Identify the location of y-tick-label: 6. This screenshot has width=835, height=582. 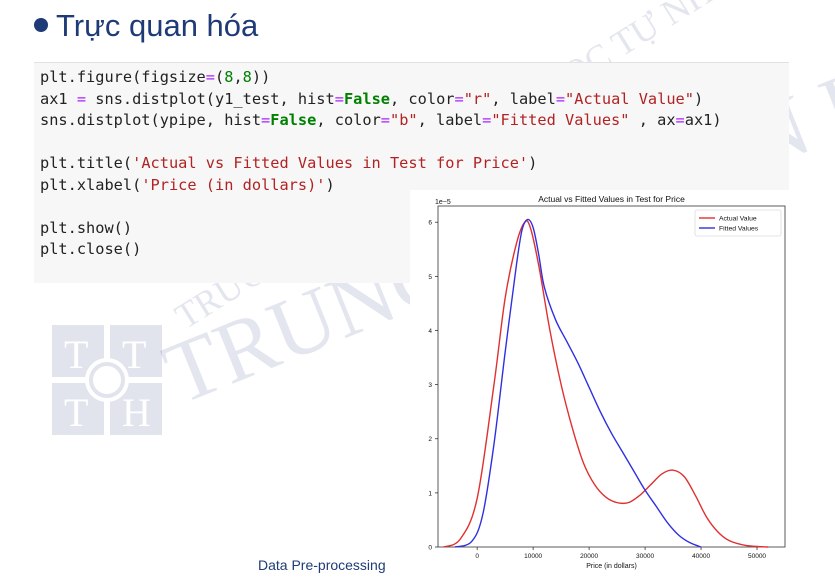
(430, 223).